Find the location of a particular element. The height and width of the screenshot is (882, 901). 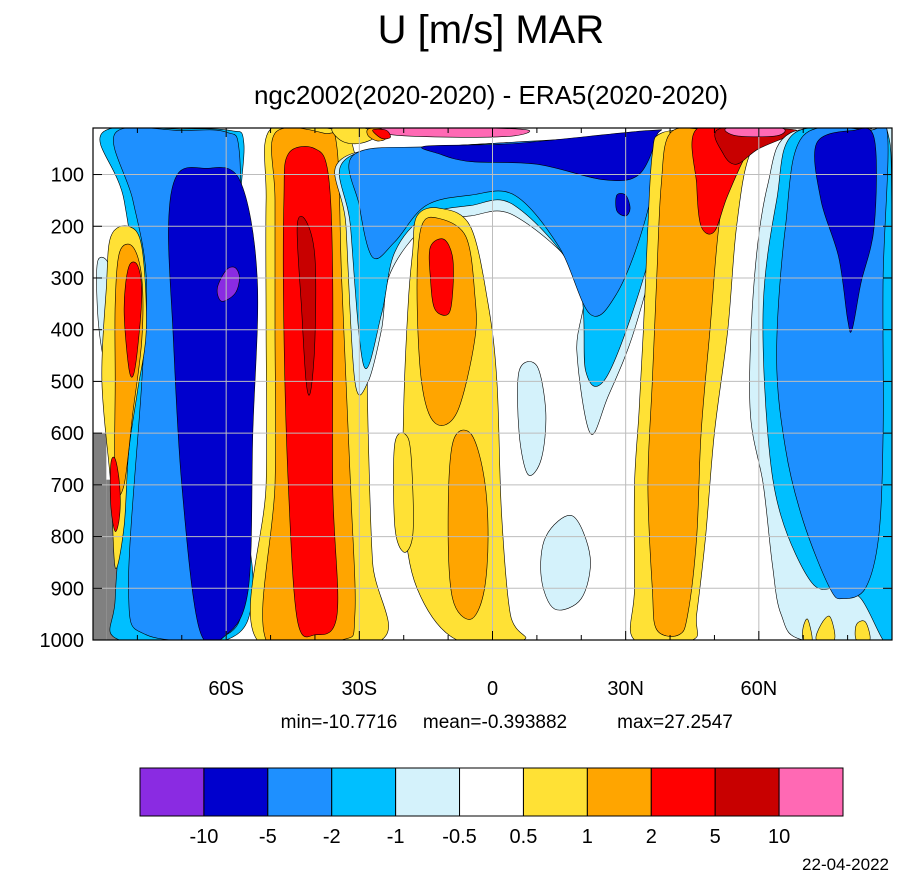

y-tick-label: 600 is located at coordinates (67, 434).